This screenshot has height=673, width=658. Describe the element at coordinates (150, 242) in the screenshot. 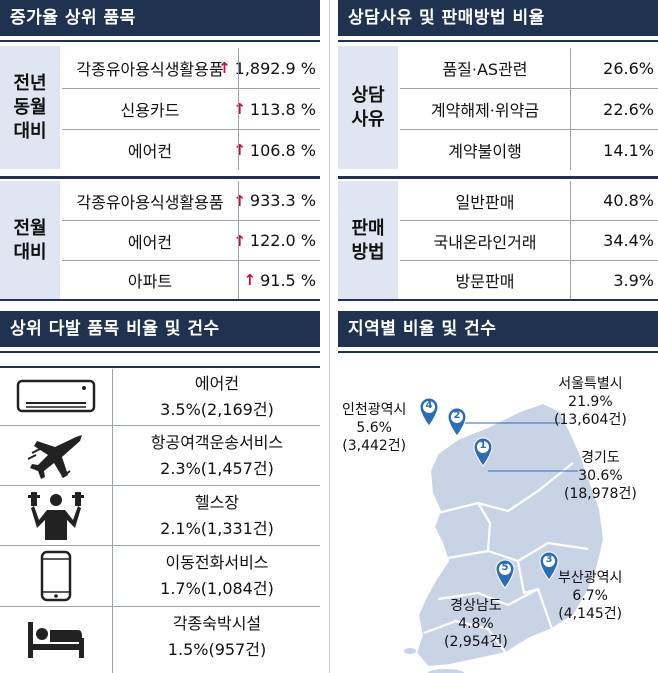

I see `item-name: 에어컨` at that location.